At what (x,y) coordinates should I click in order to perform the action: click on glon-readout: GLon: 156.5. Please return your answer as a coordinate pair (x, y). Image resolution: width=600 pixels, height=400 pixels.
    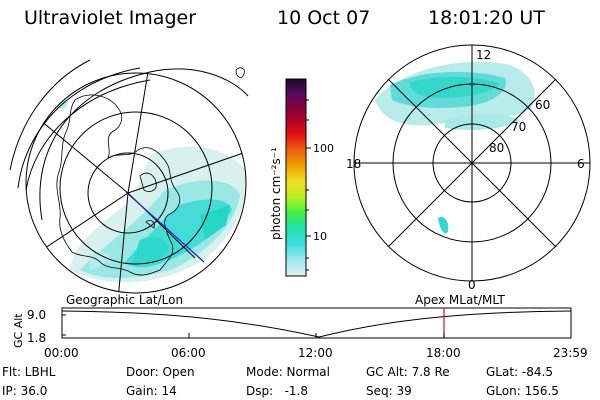
    Looking at the image, I should click on (522, 391).